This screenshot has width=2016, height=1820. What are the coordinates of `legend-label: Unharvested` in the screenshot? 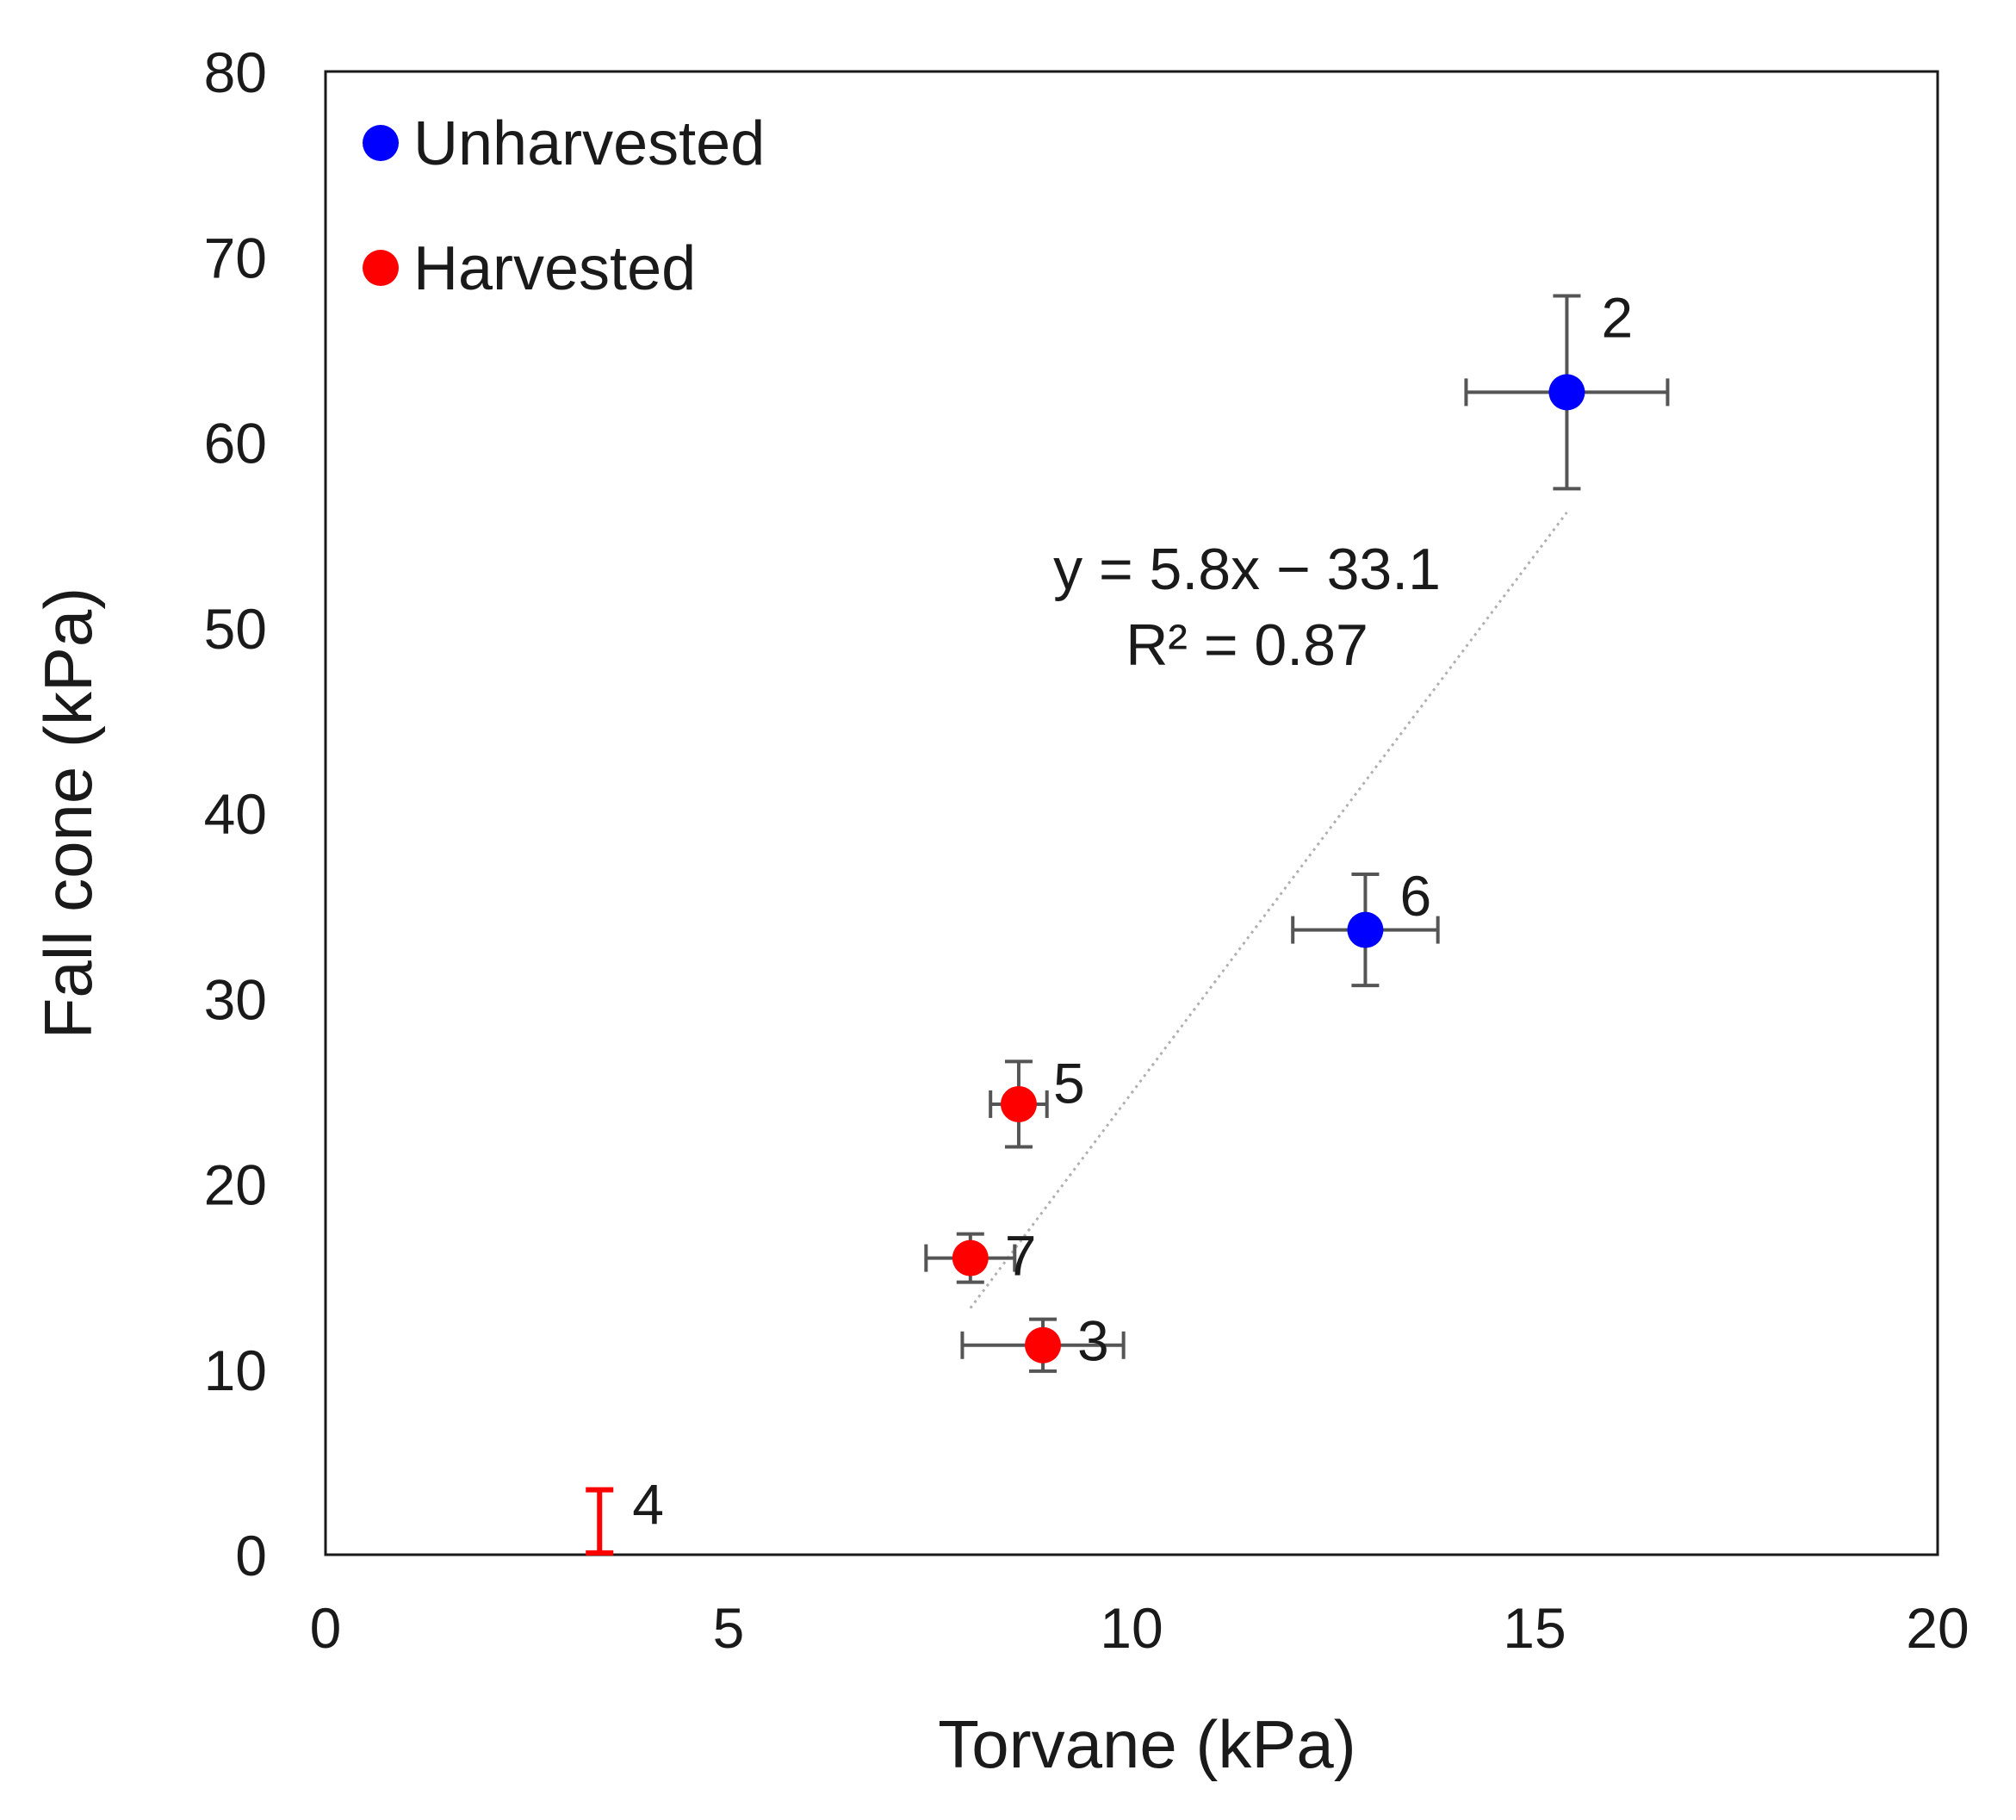 It's located at (589, 144).